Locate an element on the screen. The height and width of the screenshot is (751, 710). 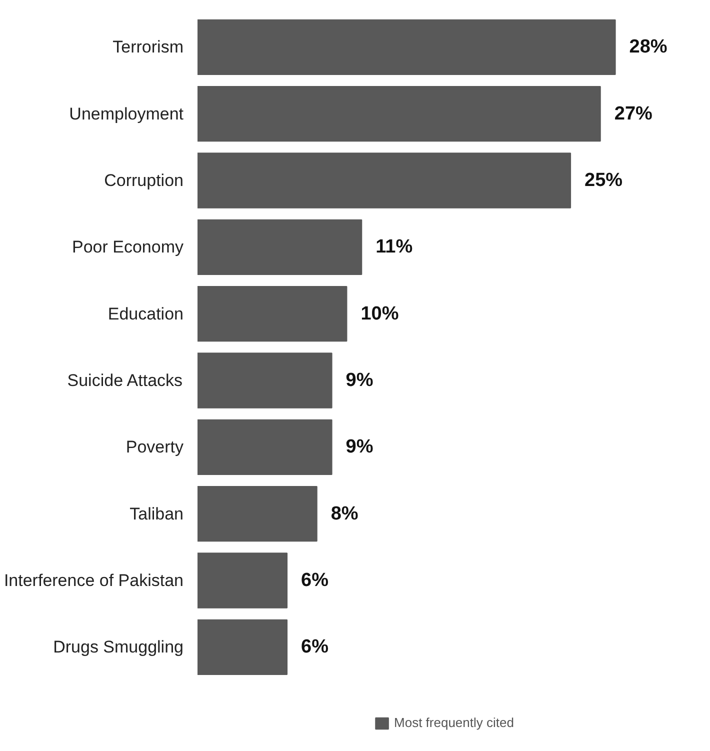
y-tick-label: Terrorism is located at coordinates (148, 47).